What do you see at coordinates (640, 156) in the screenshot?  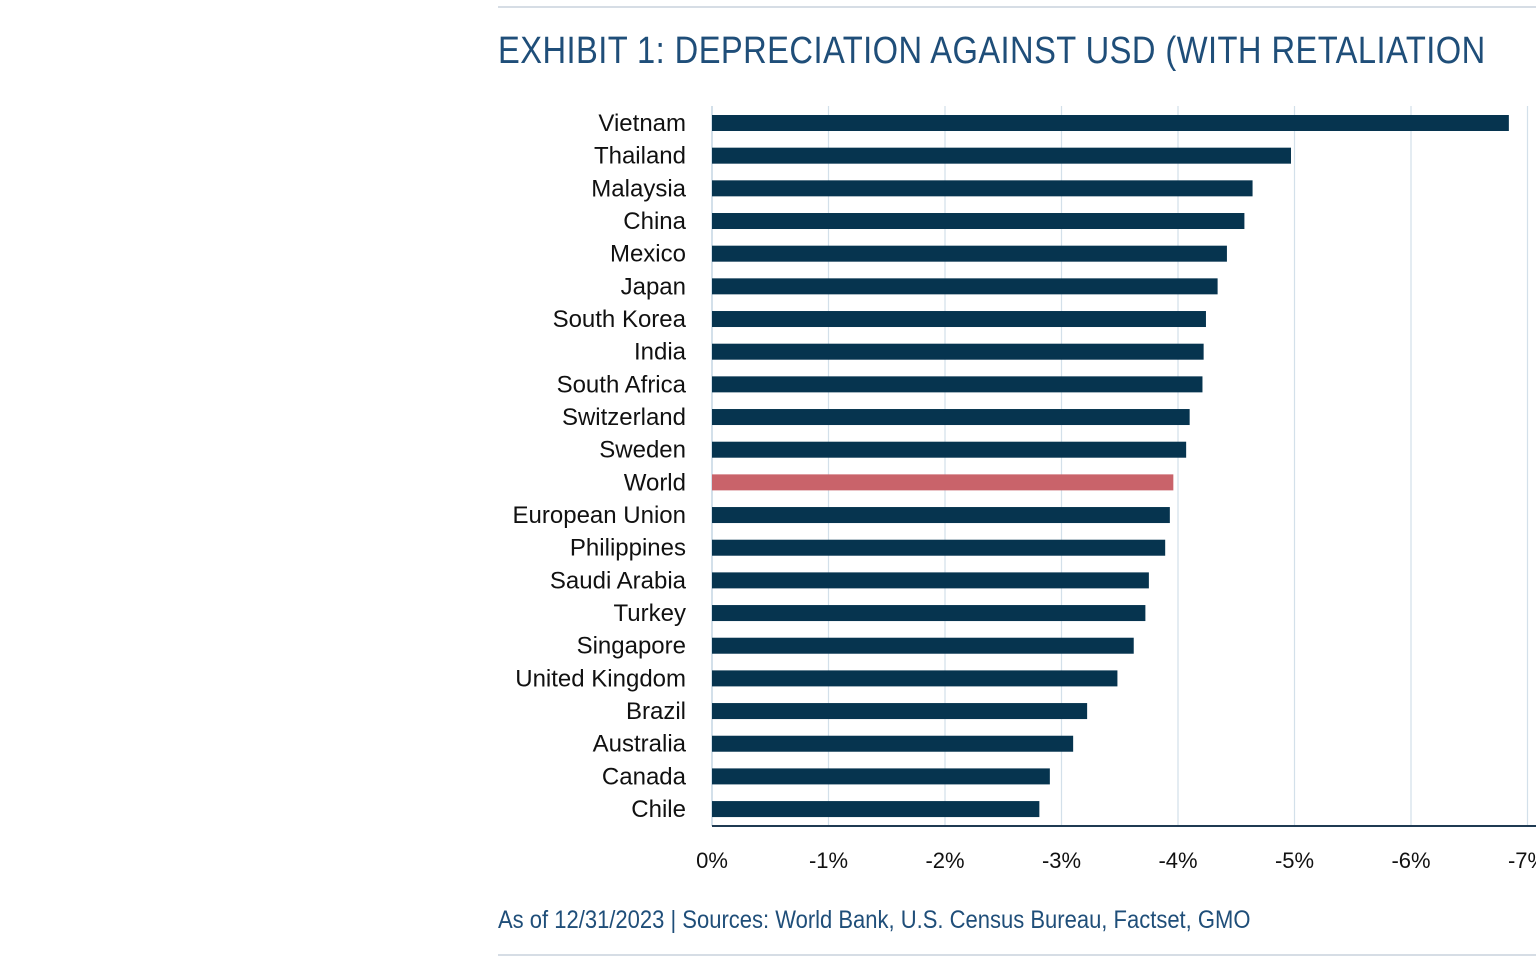 I see `category-label: Thailand` at bounding box center [640, 156].